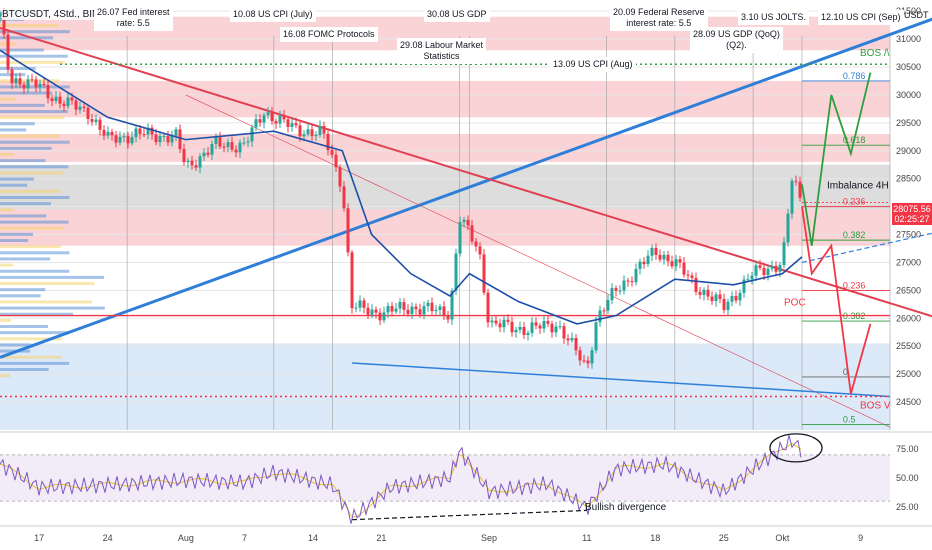 This screenshot has height=550, width=932. I want to click on price-tick-label: 27000, so click(908, 262).